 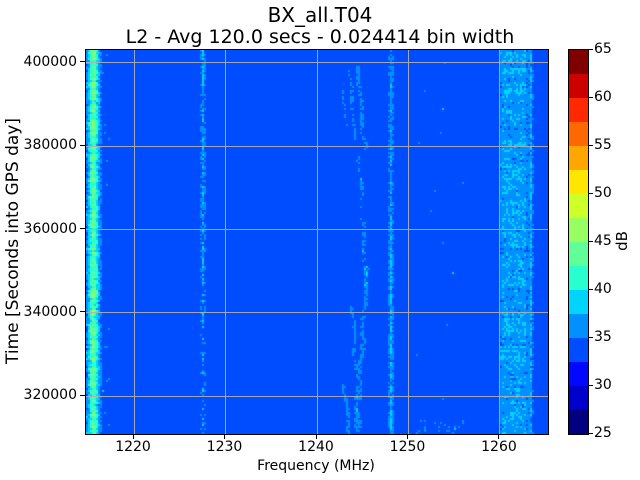 I want to click on colorbar-tick-label: 25, so click(x=603, y=433).